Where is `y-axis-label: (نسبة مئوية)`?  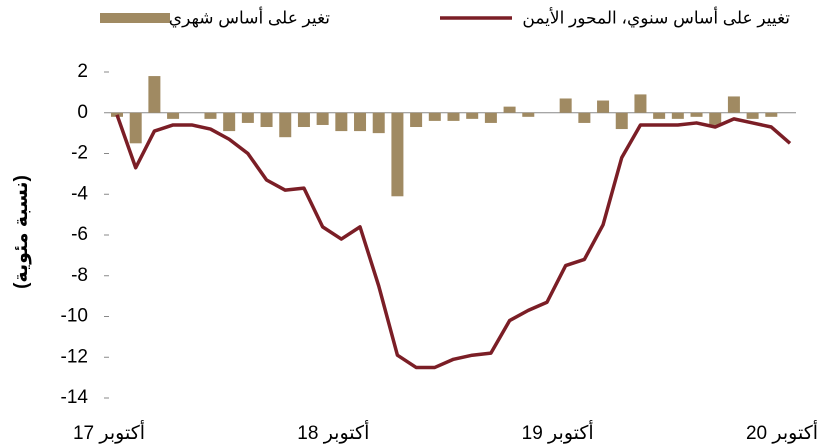
y-axis-label: (نسبة مئوية) is located at coordinates (21, 232).